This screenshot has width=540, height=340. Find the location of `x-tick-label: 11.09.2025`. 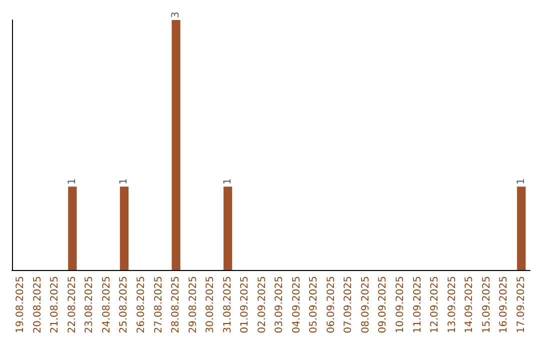

x-tick-label: 11.09.2025 is located at coordinates (418, 305).